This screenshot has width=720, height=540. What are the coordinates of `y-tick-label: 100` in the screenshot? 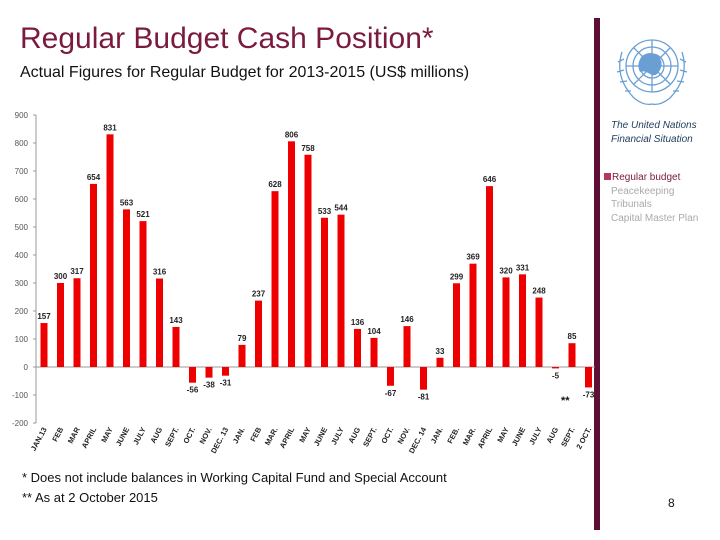 It's located at (22, 339).